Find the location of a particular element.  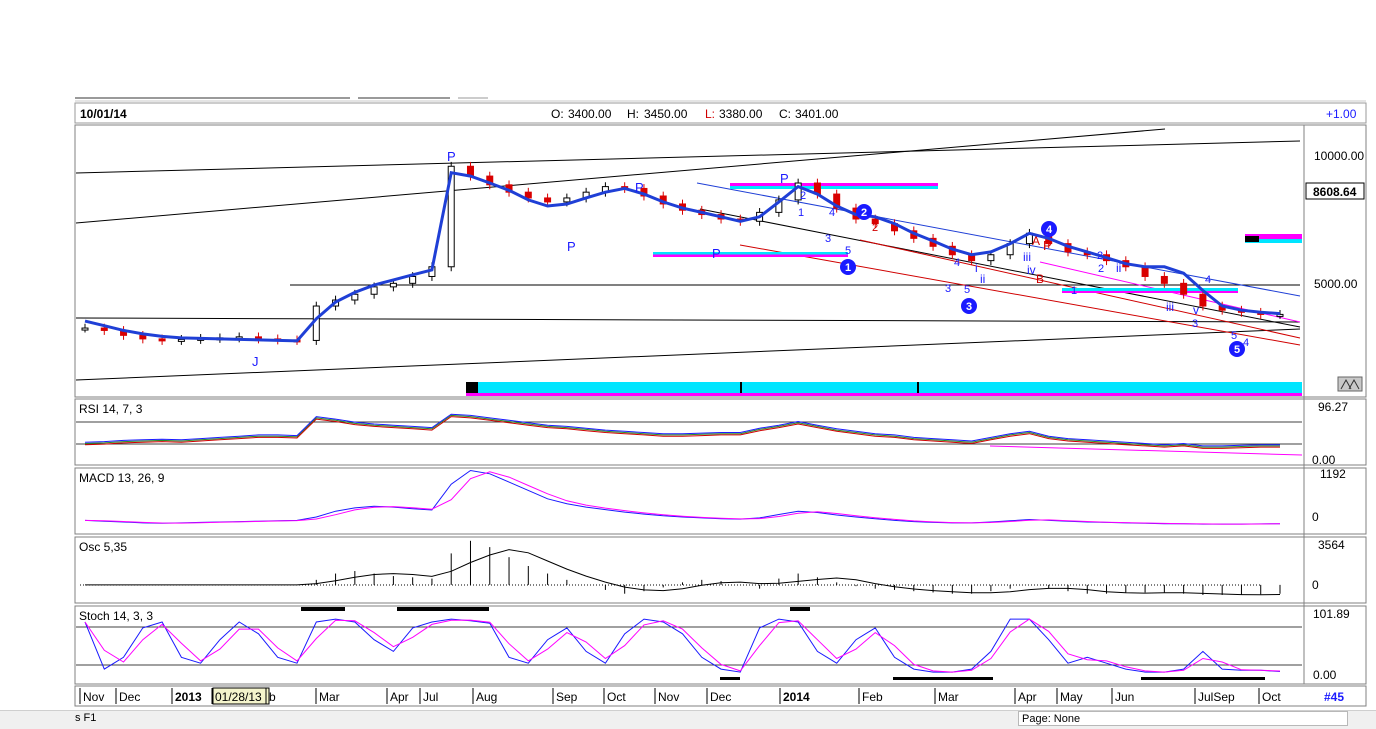

date-tick-label: Jun is located at coordinates (1124, 697).